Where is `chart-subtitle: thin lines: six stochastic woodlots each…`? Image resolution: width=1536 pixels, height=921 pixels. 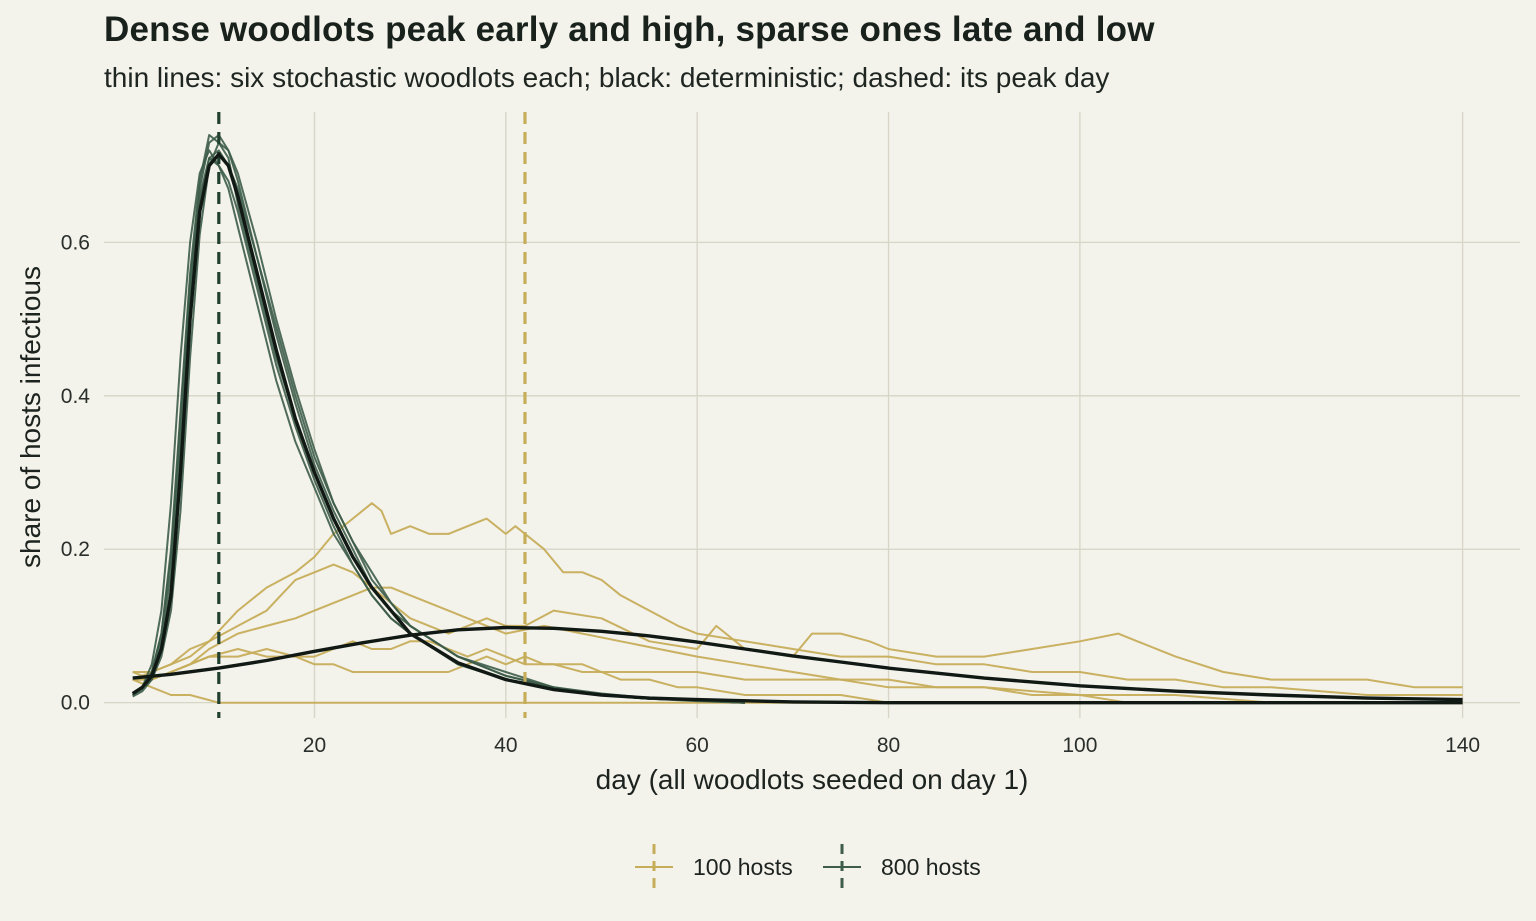 chart-subtitle: thin lines: six stochastic woodlots each… is located at coordinates (607, 77).